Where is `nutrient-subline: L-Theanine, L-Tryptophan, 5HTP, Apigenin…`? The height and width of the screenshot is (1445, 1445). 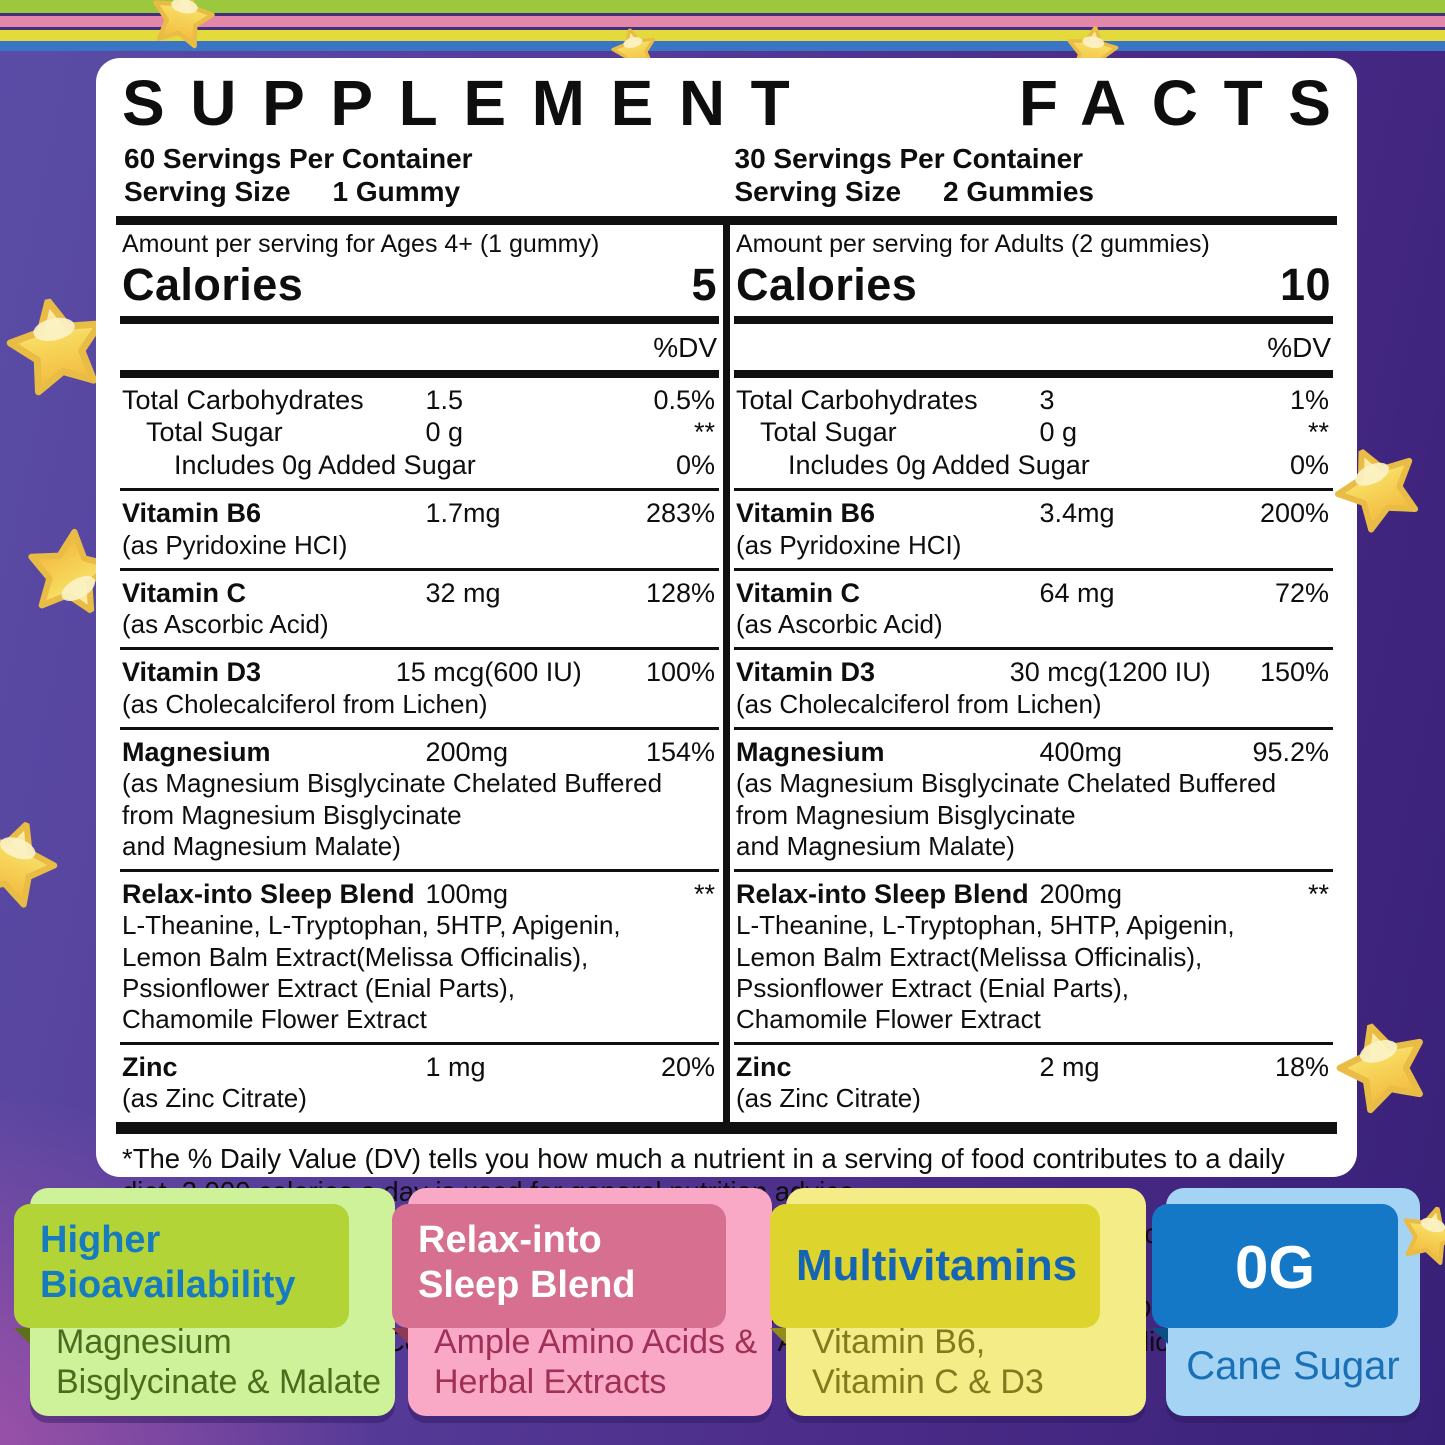 nutrient-subline: L-Theanine, L-Tryptophan, 5HTP, Apigenin… is located at coordinates (371, 925).